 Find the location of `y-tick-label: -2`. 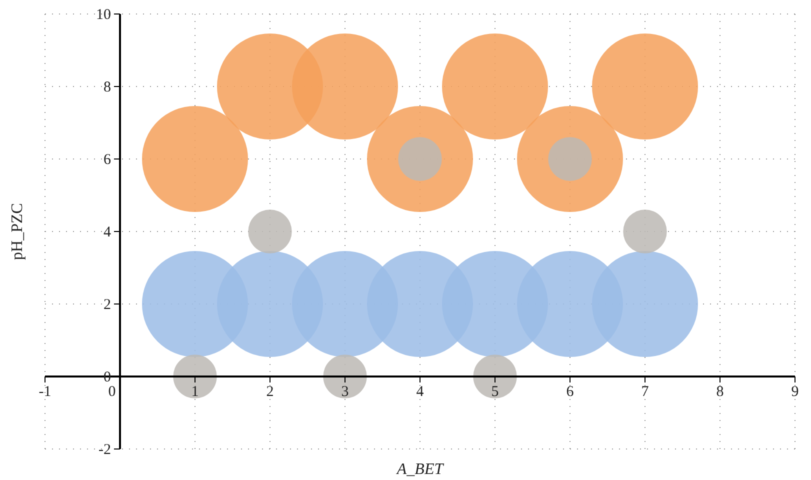

y-tick-label: -2 is located at coordinates (104, 450).